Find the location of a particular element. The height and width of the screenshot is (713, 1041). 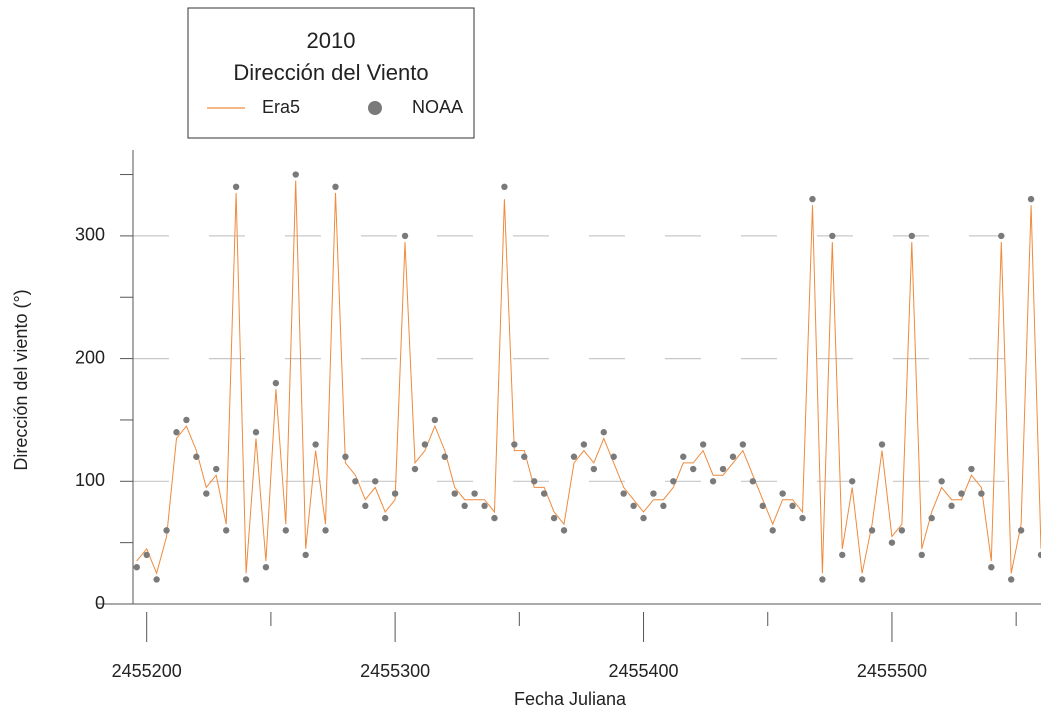

chart-subtitle: Dirección del Viento is located at coordinates (330, 72).